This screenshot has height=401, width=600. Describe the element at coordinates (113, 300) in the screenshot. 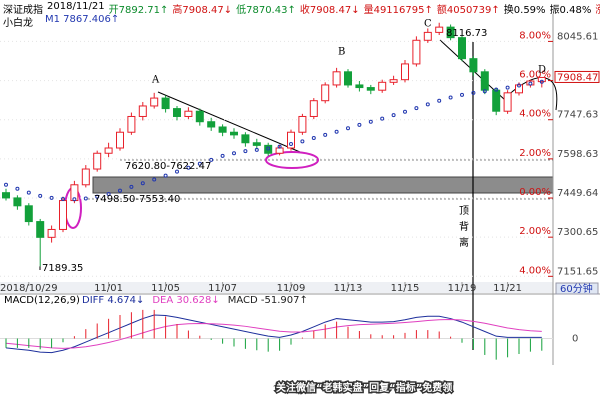

I see `legend-entry: DIFF 4.674↓` at that location.